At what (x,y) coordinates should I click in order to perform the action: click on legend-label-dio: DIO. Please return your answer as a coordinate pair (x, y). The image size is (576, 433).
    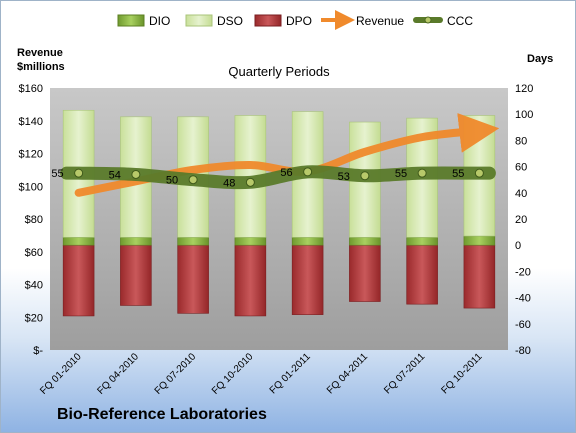
    Looking at the image, I should click on (159, 21).